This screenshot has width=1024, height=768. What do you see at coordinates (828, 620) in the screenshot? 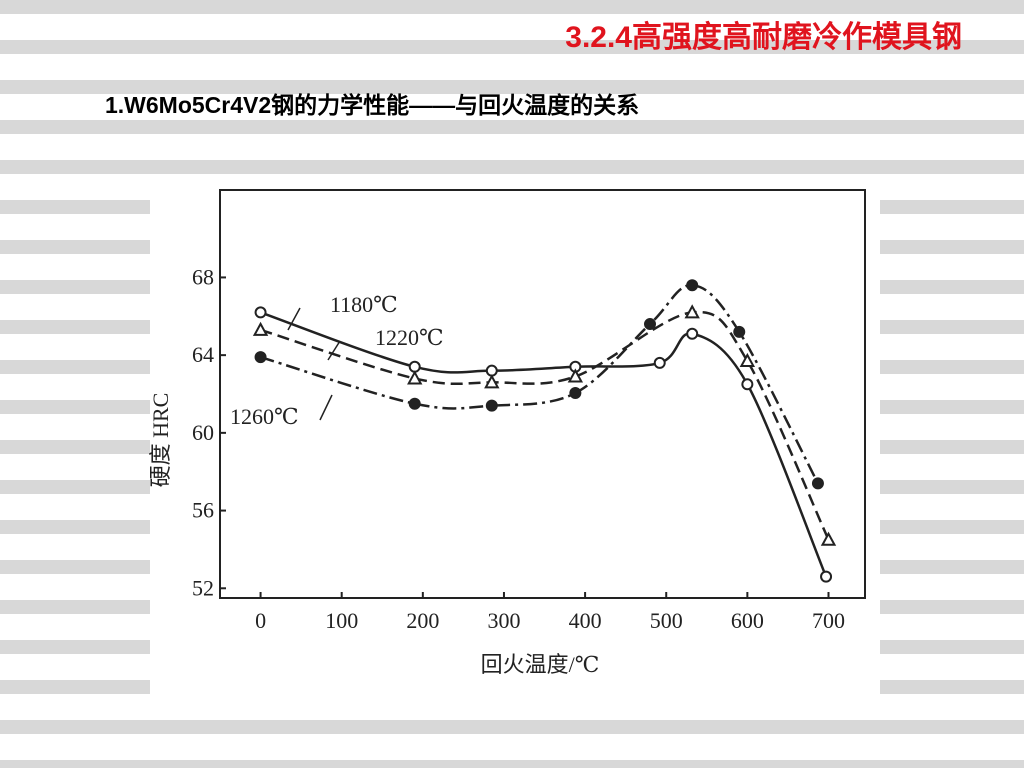
I see `x-tick-label: 700` at bounding box center [828, 620].